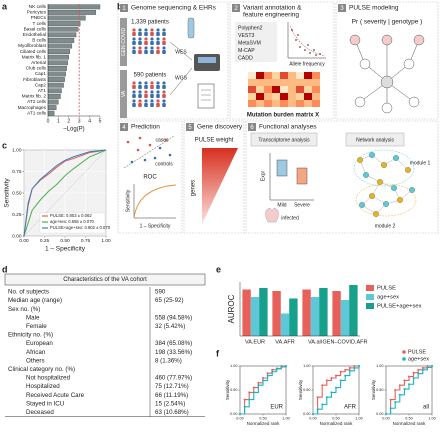 Image resolution: width=440 pixels, height=436 pixels. What do you see at coordinates (272, 8) in the screenshot?
I see `step-title: Variant annotation &` at bounding box center [272, 8].